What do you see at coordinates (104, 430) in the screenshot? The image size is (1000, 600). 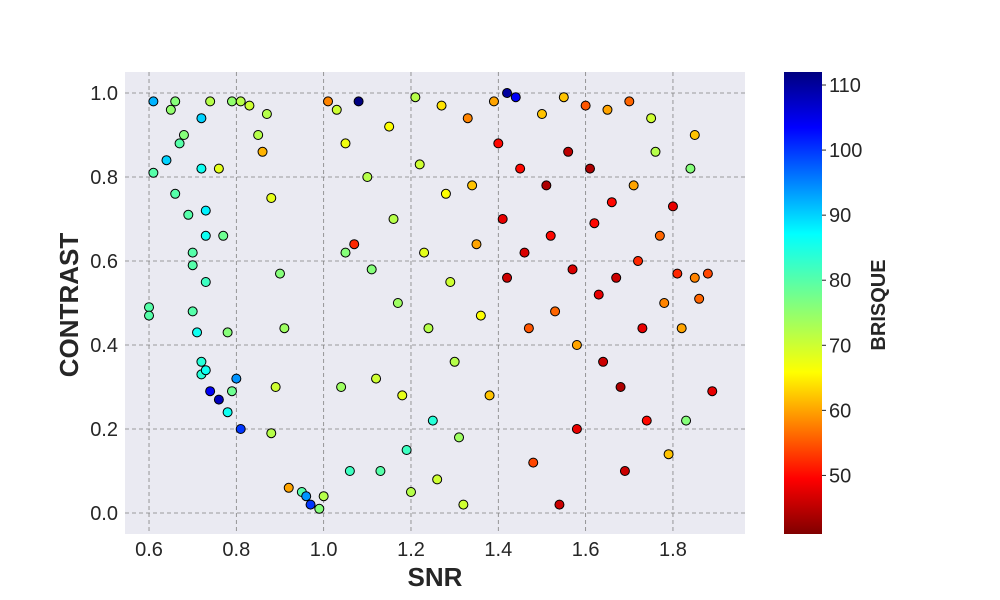 I see `y-tick-label: 0.2` at bounding box center [104, 430].